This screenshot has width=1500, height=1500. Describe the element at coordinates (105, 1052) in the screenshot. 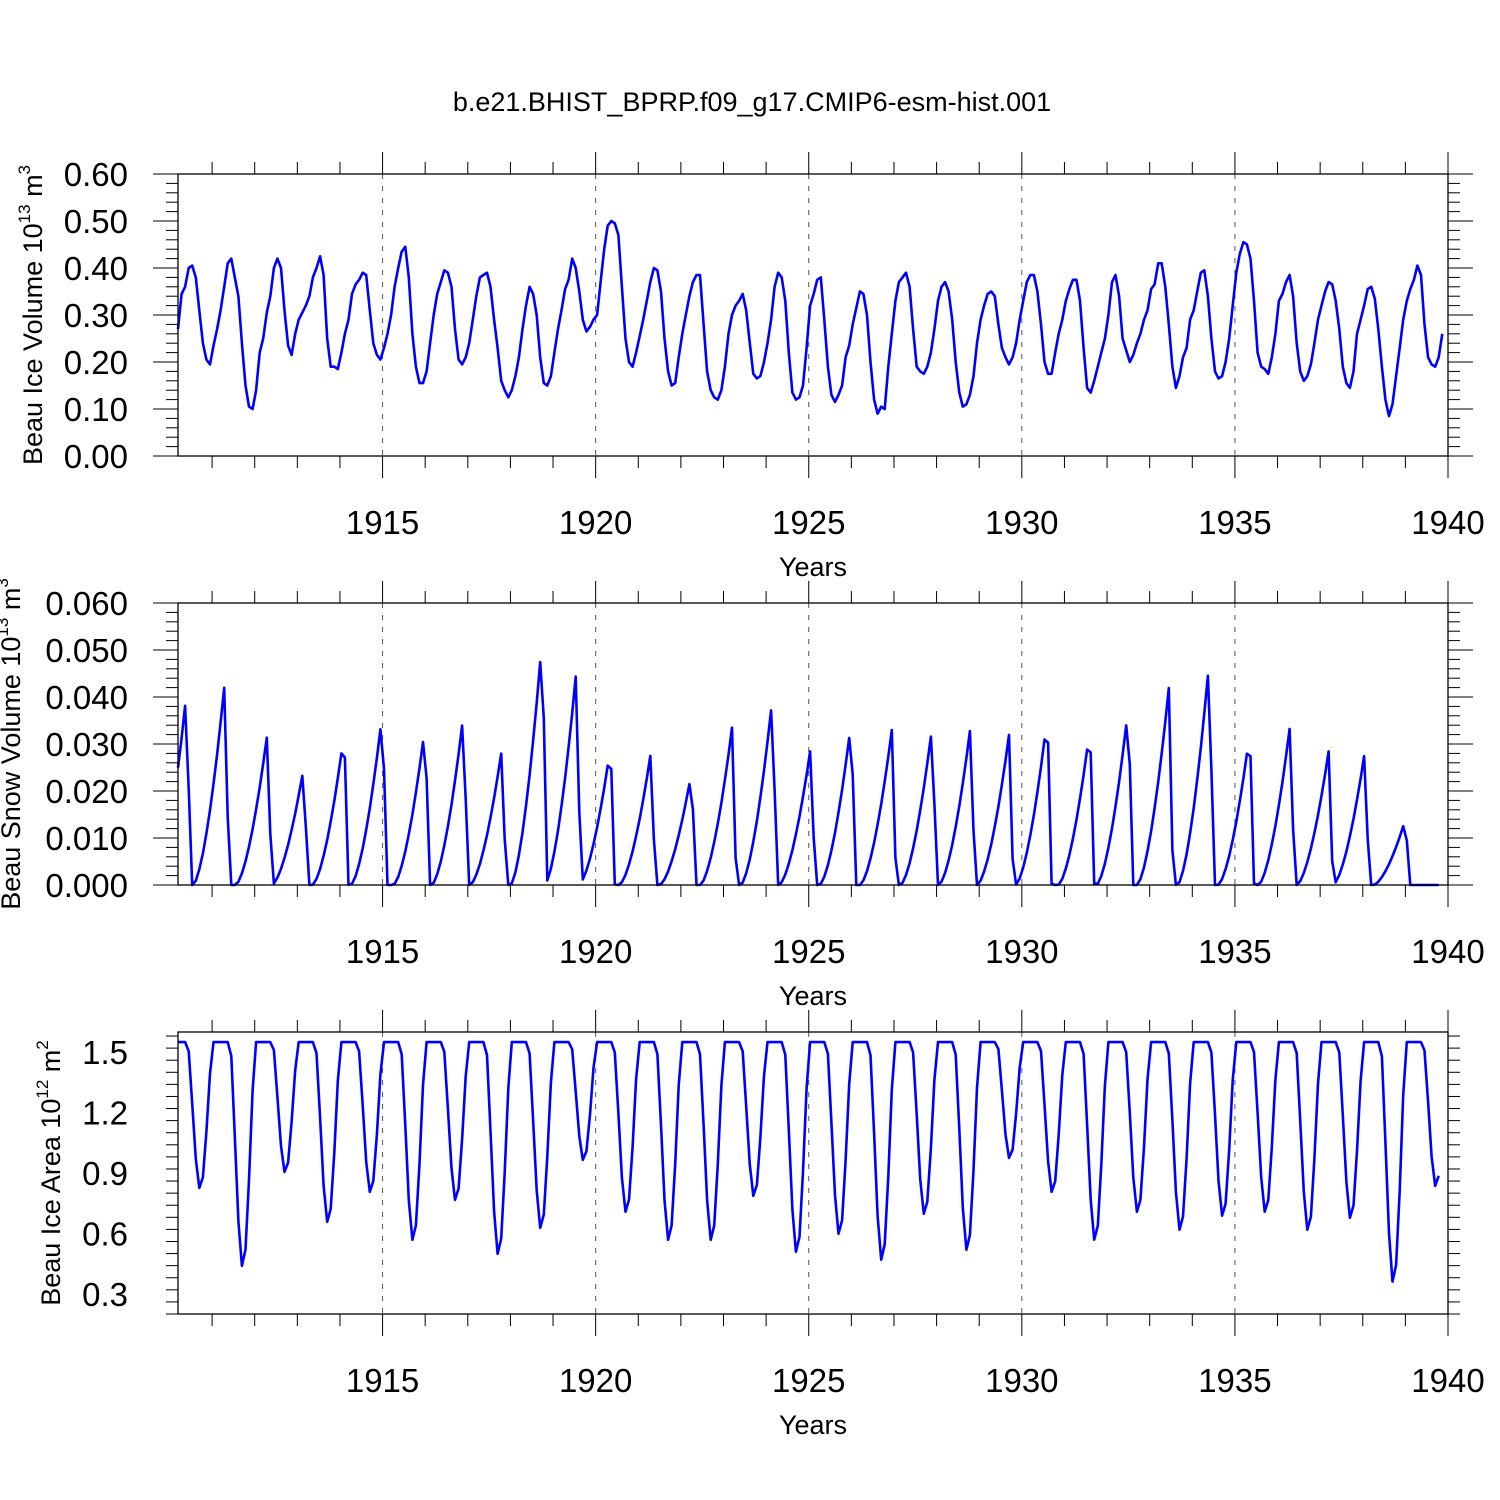

I see `y-tick-label: 1.5` at that location.